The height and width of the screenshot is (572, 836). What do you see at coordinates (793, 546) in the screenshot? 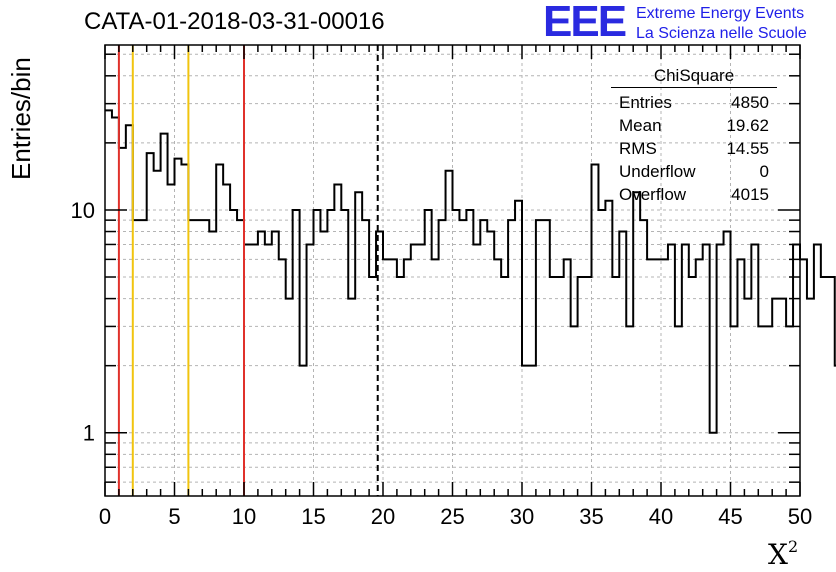
I see `x-axis-label-sup: 2` at bounding box center [793, 546].